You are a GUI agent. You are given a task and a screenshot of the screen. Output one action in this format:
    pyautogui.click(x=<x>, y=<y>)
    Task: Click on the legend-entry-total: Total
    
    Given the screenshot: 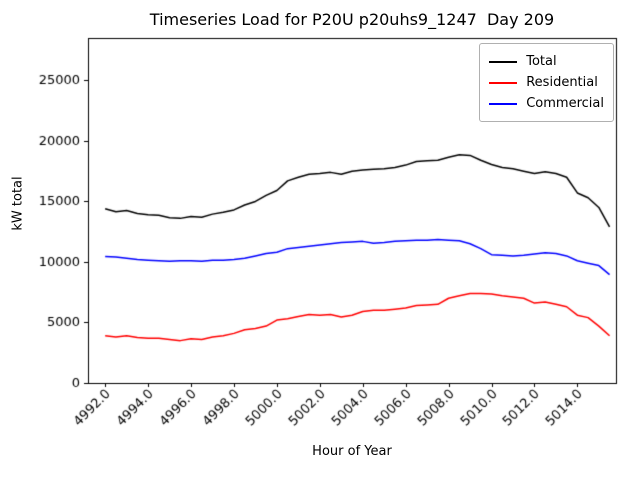 What is the action you would take?
    pyautogui.click(x=546, y=61)
    